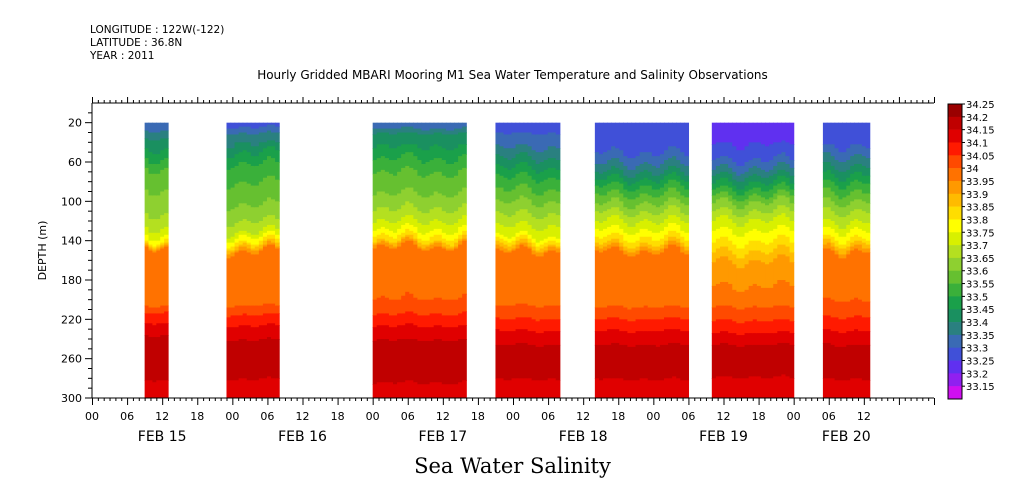  I want to click on x-day-label: FEB 15, so click(162, 437).